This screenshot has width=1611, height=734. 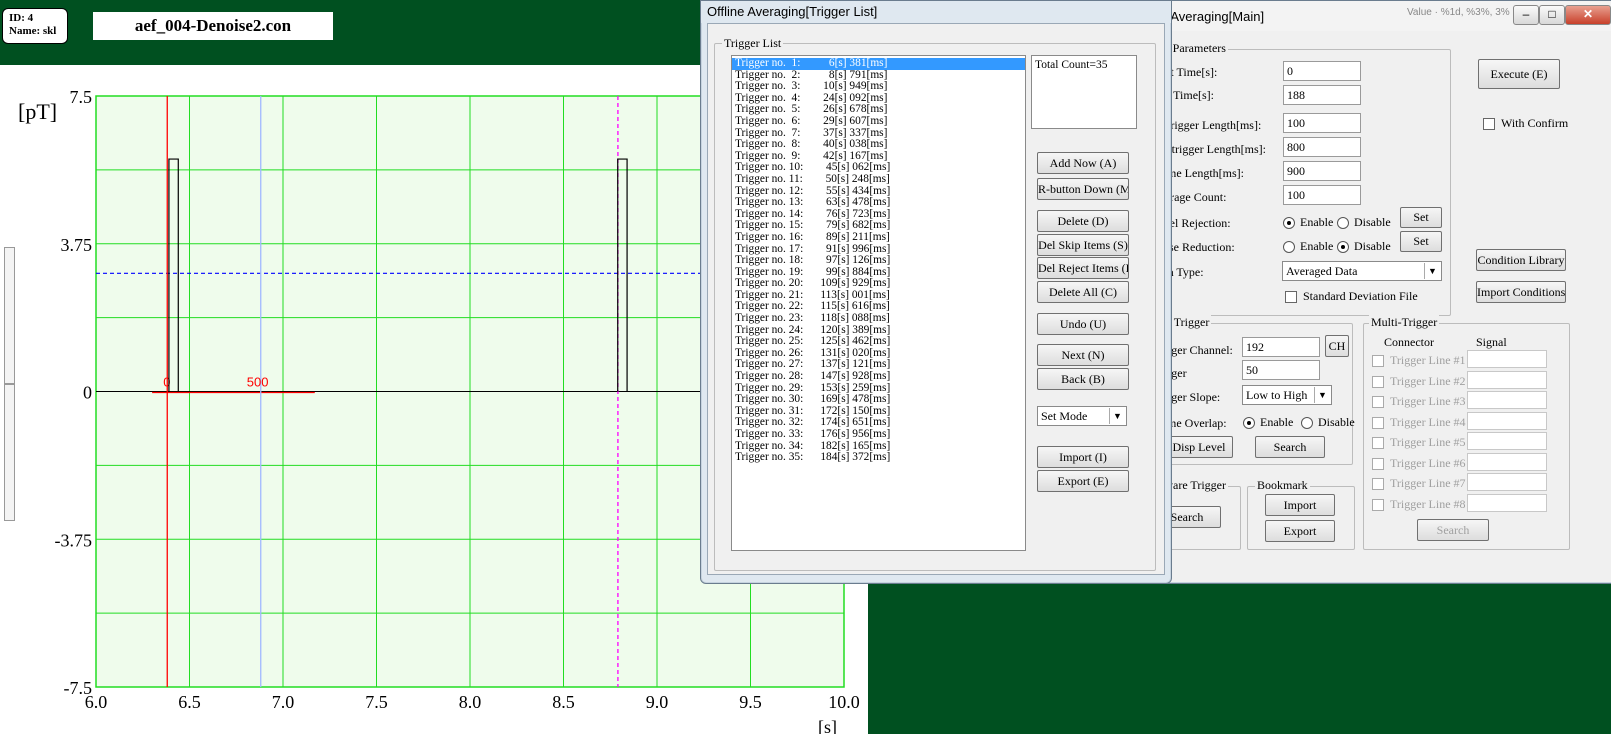 What do you see at coordinates (1421, 241) in the screenshot?
I see `noise-reduction-set-button: Set` at bounding box center [1421, 241].